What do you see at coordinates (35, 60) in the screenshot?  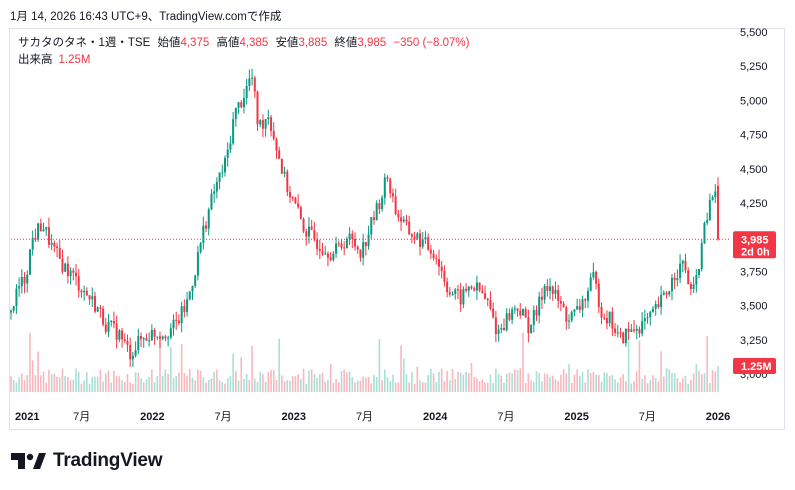 I see `volume-label: 出来高` at bounding box center [35, 60].